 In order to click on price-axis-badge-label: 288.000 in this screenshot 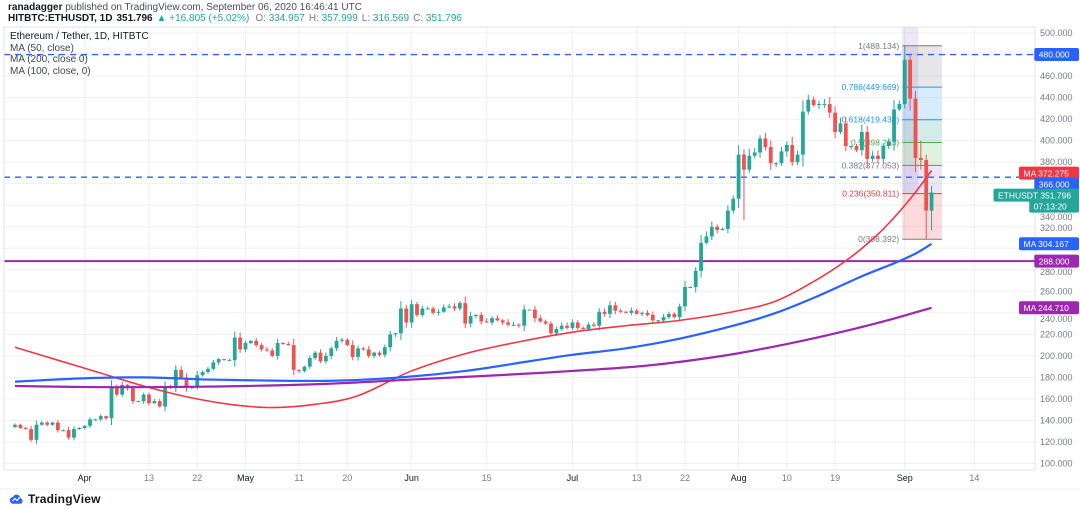, I will do `click(1054, 261)`.